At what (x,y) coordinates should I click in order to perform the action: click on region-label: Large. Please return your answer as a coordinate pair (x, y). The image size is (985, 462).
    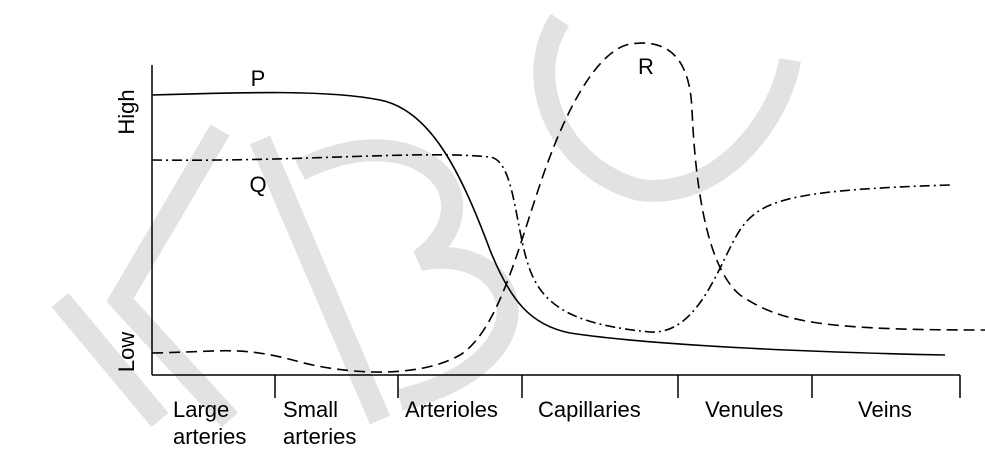
    Looking at the image, I should click on (201, 409).